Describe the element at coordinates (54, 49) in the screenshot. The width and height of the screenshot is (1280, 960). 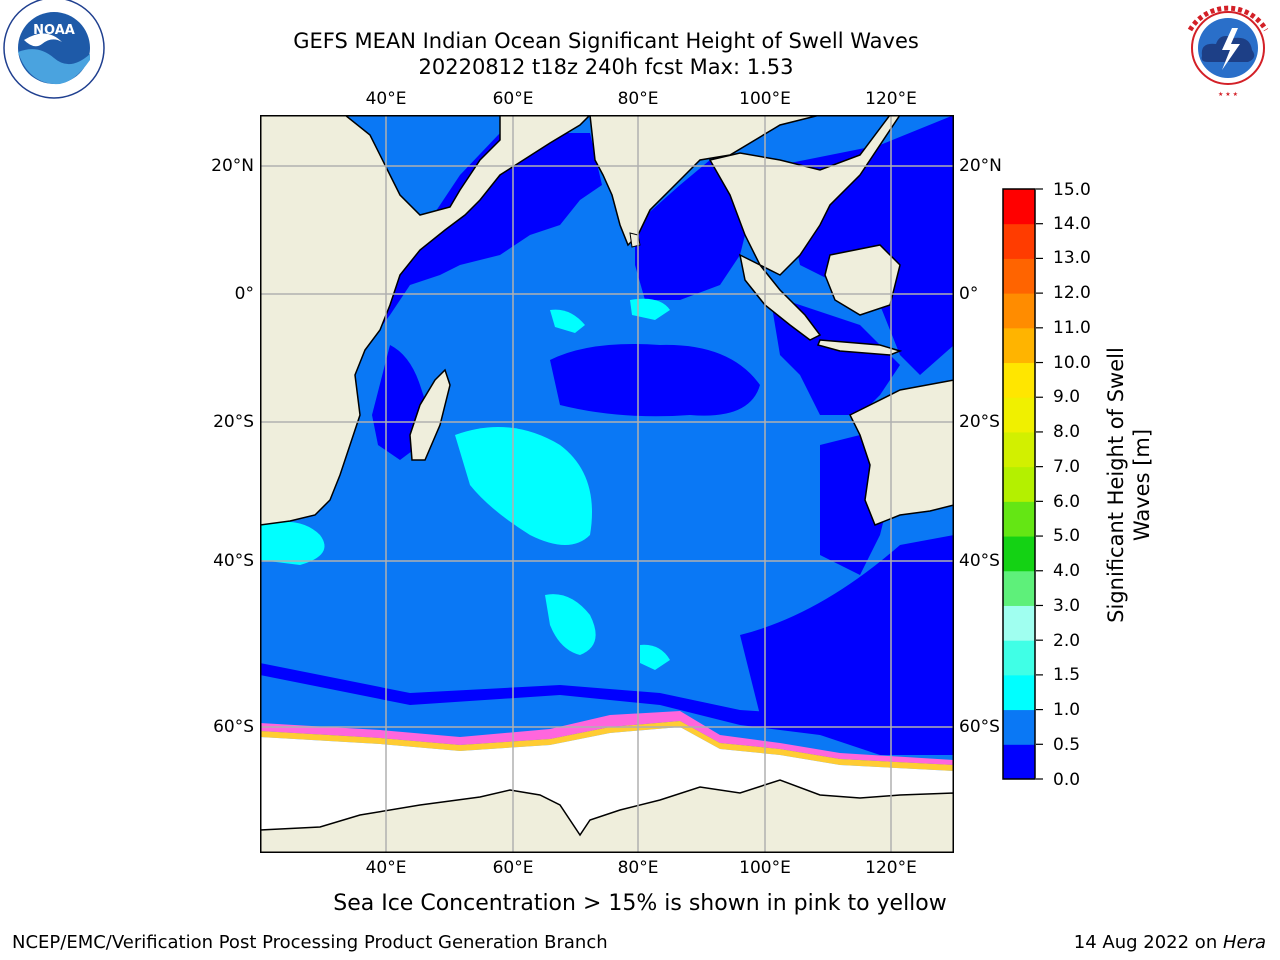
I see `noaa-logo: NOAA` at that location.